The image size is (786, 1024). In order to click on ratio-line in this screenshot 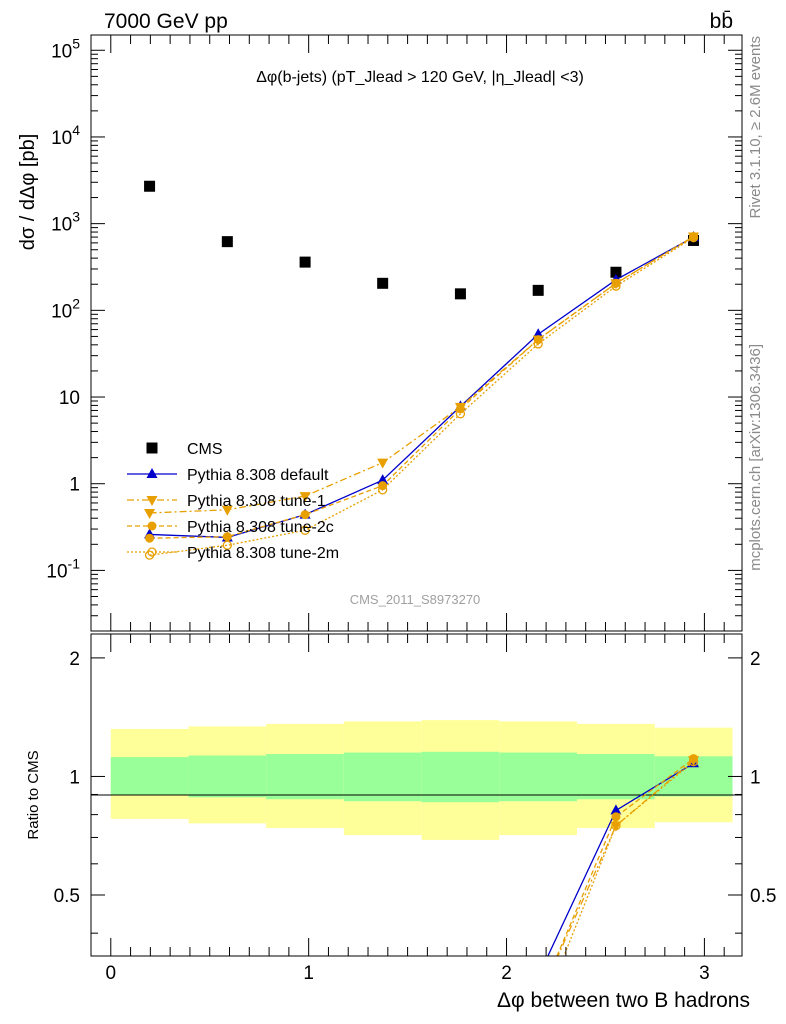, I will do `click(625, 857)`.